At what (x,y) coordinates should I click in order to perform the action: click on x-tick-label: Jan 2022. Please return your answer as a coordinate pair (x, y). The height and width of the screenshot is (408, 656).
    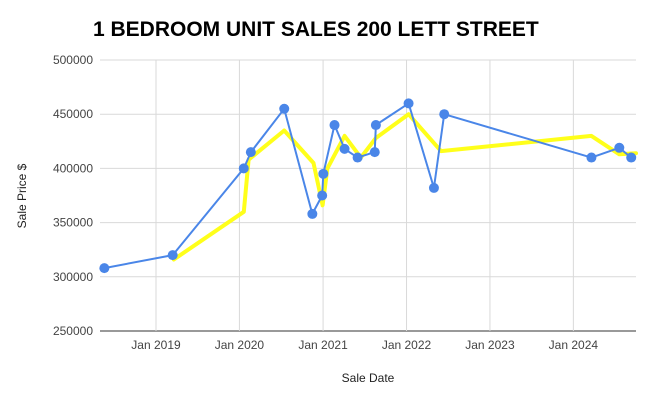
    Looking at the image, I should click on (407, 345).